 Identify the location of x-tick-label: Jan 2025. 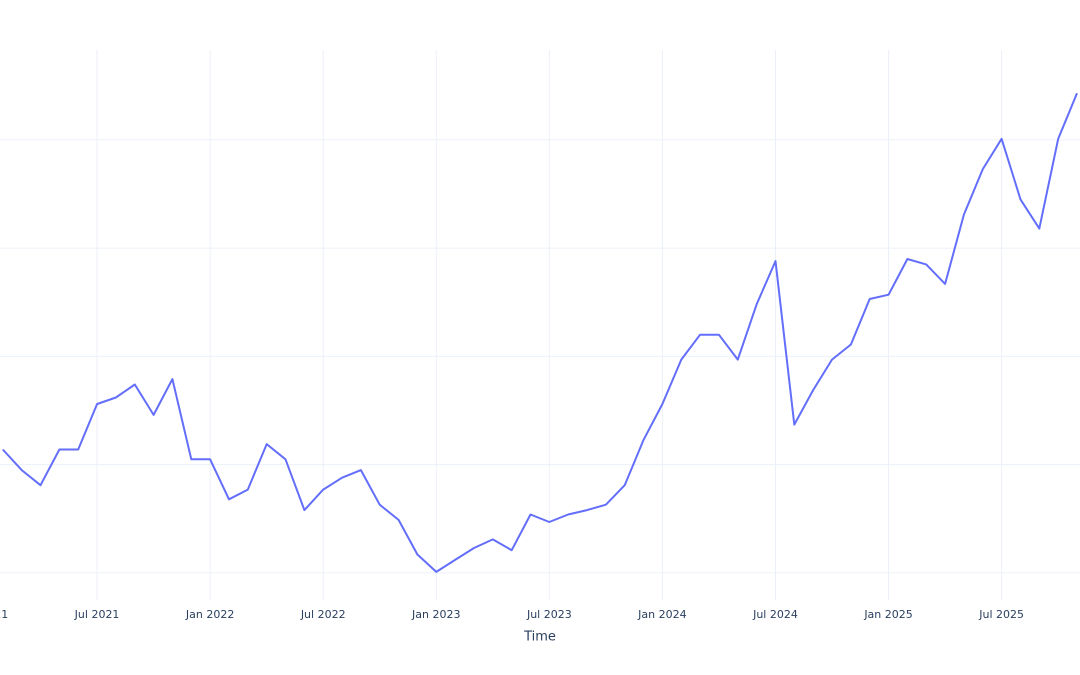
(887, 614).